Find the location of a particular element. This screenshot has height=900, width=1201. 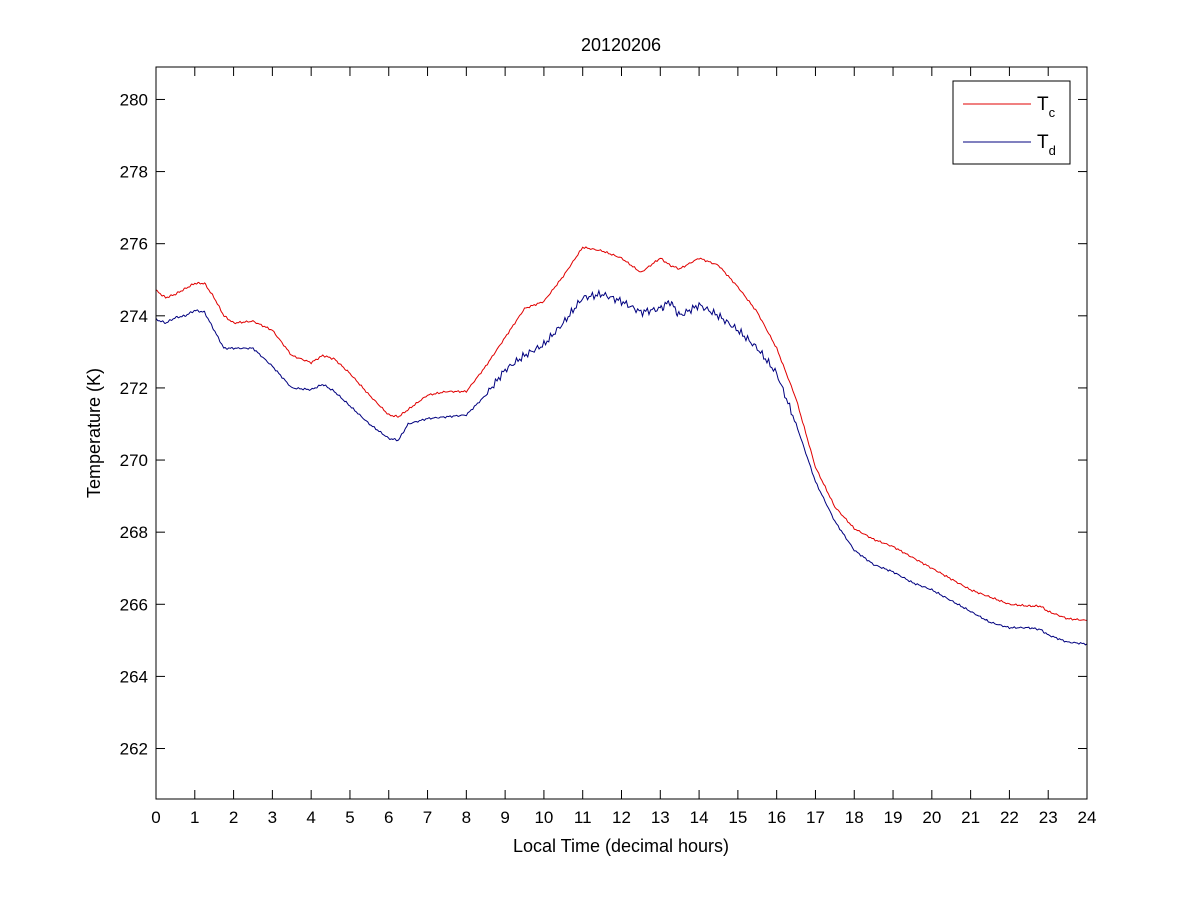

y-axis-label: Temperature (K) is located at coordinates (94, 433).